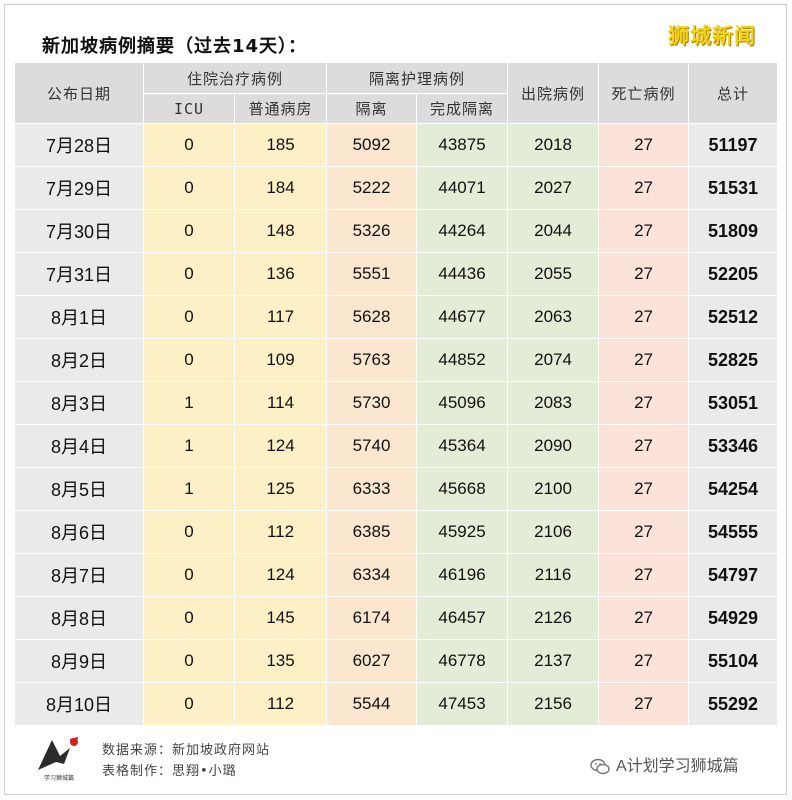 This screenshot has height=800, width=792. What do you see at coordinates (553, 575) in the screenshot?
I see `cell-discharged: 2116` at bounding box center [553, 575].